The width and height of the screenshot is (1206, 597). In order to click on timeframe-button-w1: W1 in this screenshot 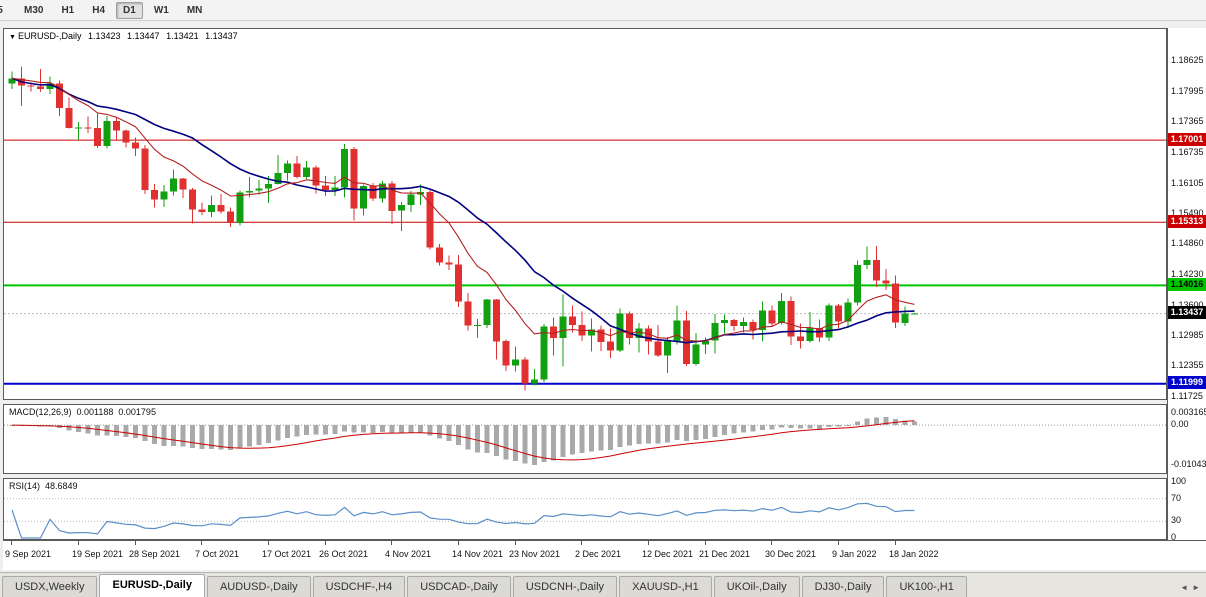, I will do `click(161, 10)`.